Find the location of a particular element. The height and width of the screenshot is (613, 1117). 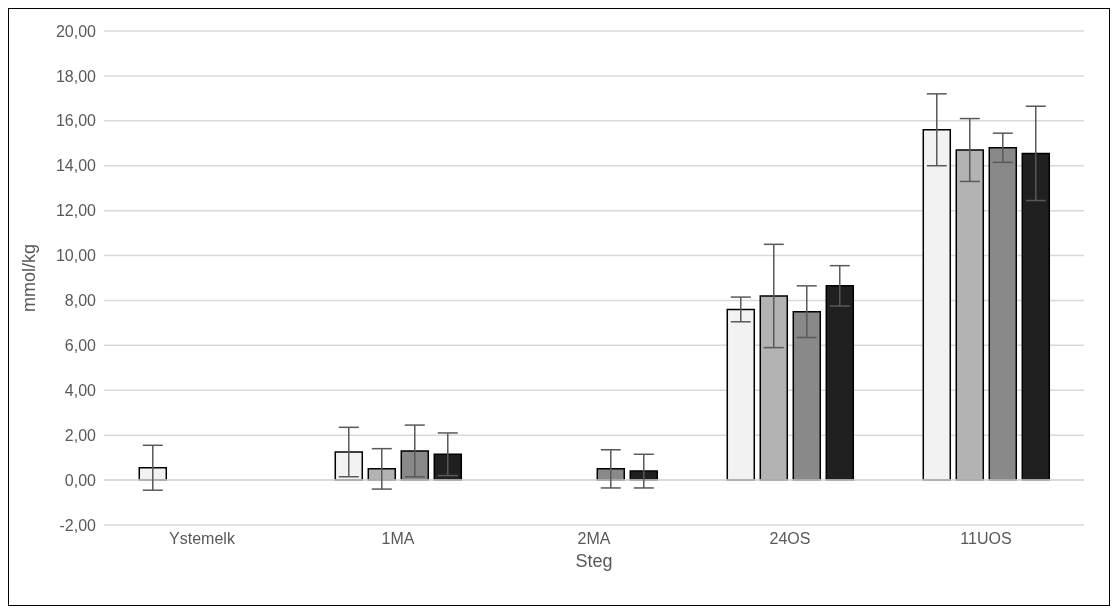

y-tick-label: 10,00 is located at coordinates (76, 256).